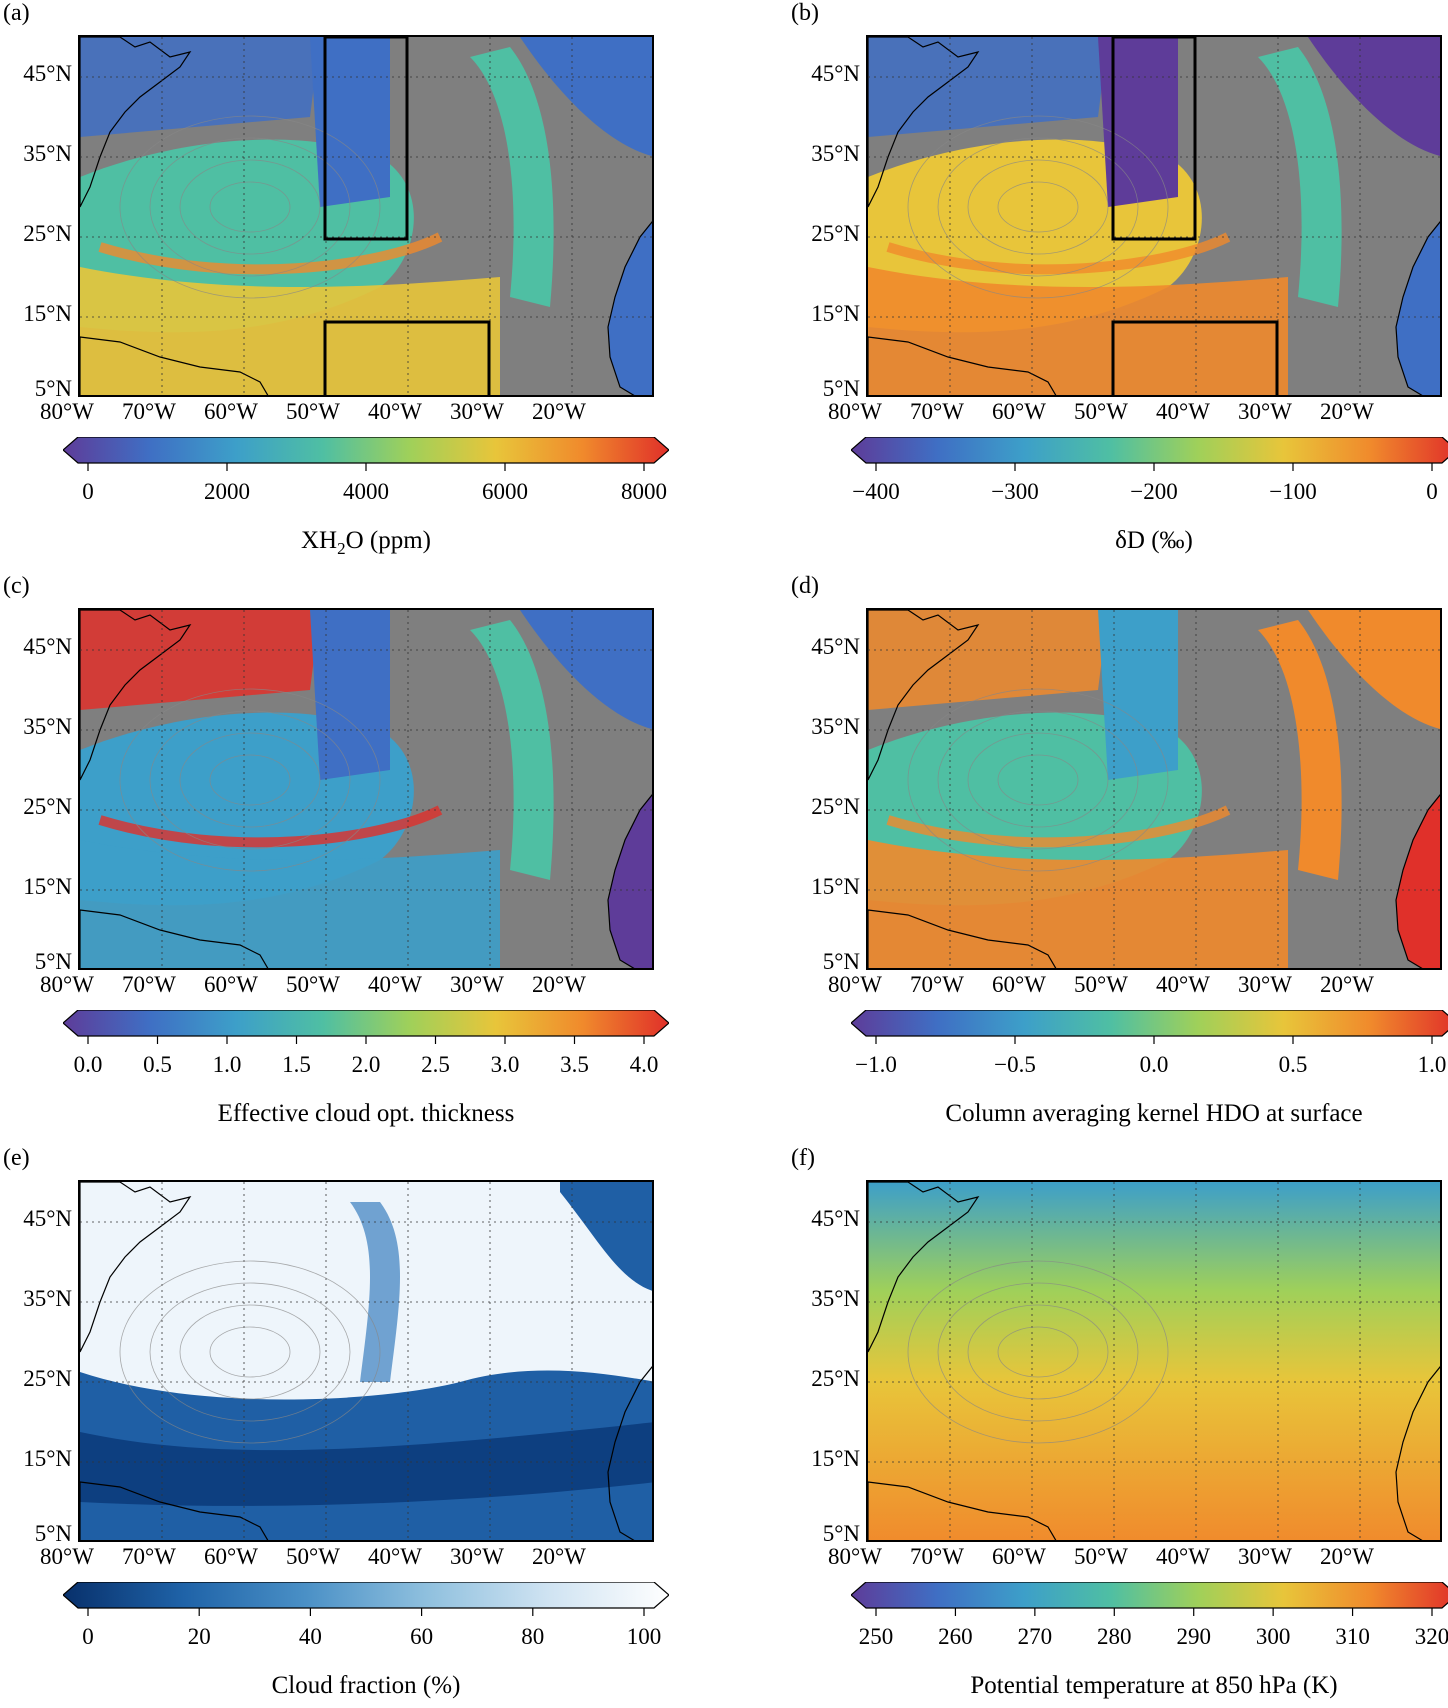  I want to click on colorbar-label: Column averaging kernel HDO at surface, so click(1154, 1113).